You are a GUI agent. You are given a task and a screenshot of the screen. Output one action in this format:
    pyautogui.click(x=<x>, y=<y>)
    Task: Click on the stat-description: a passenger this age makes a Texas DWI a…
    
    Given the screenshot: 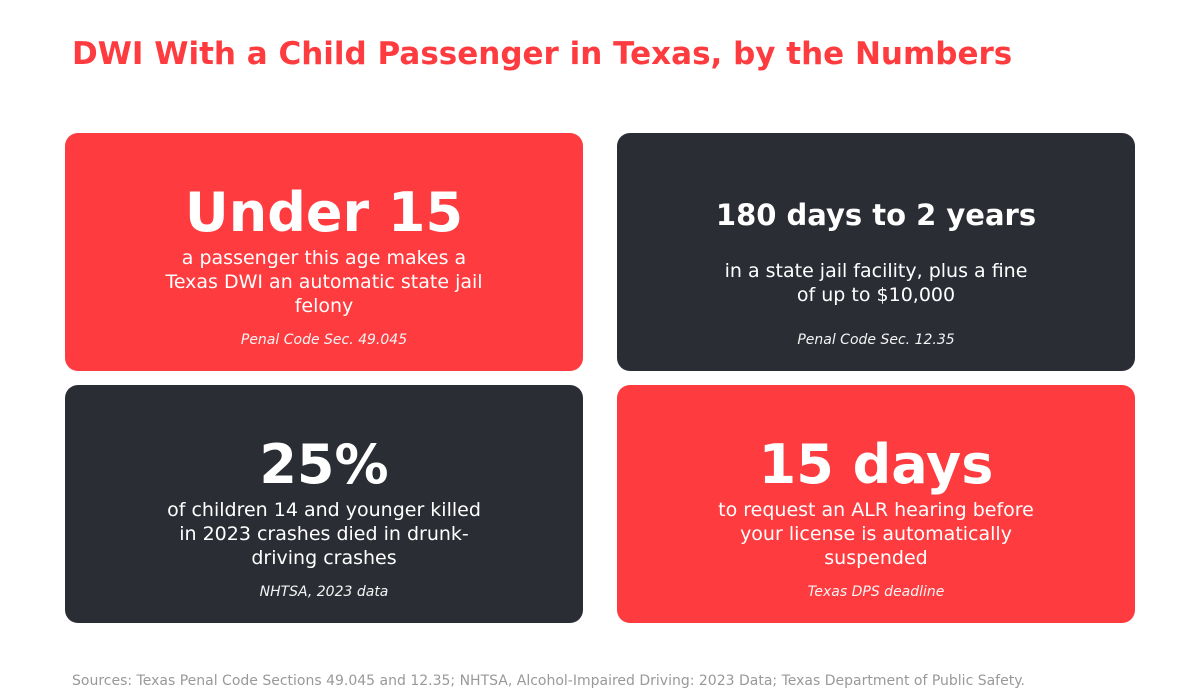 What is the action you would take?
    pyautogui.click(x=324, y=282)
    